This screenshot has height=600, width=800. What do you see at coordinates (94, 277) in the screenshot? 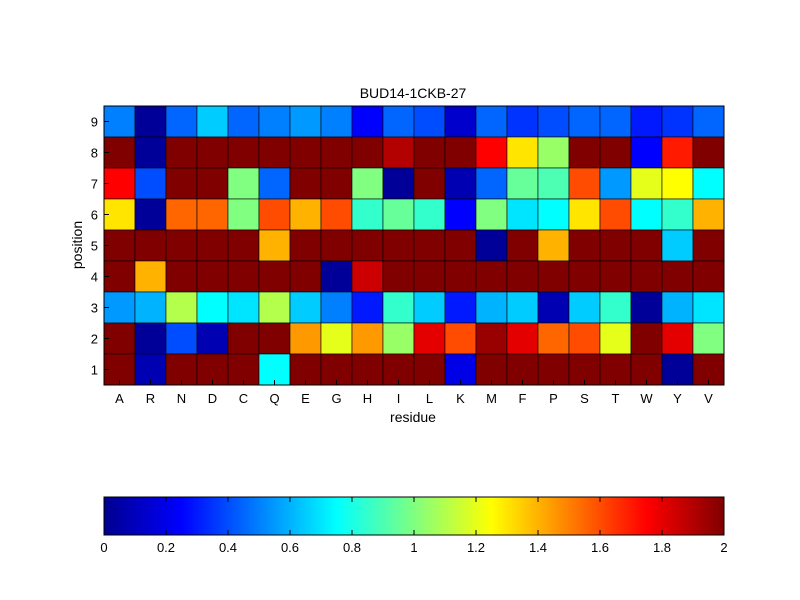
I see `y-tick-label: 4` at bounding box center [94, 277].